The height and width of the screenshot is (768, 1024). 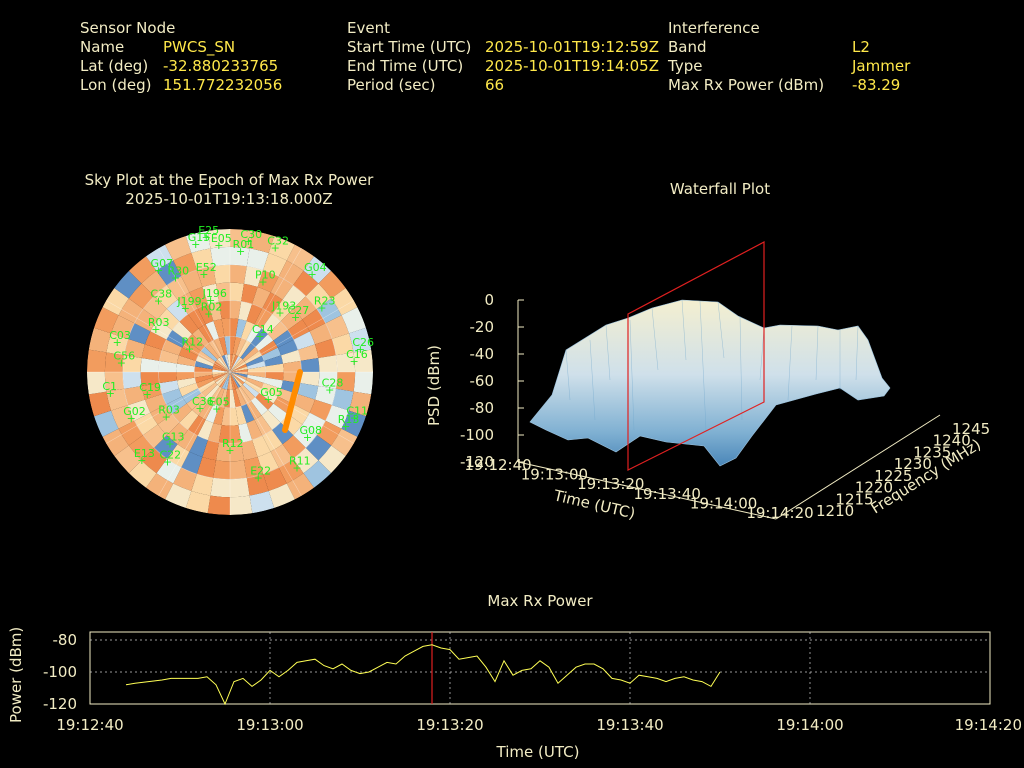 I want to click on satellite-marker: +C11, so click(x=357, y=414).